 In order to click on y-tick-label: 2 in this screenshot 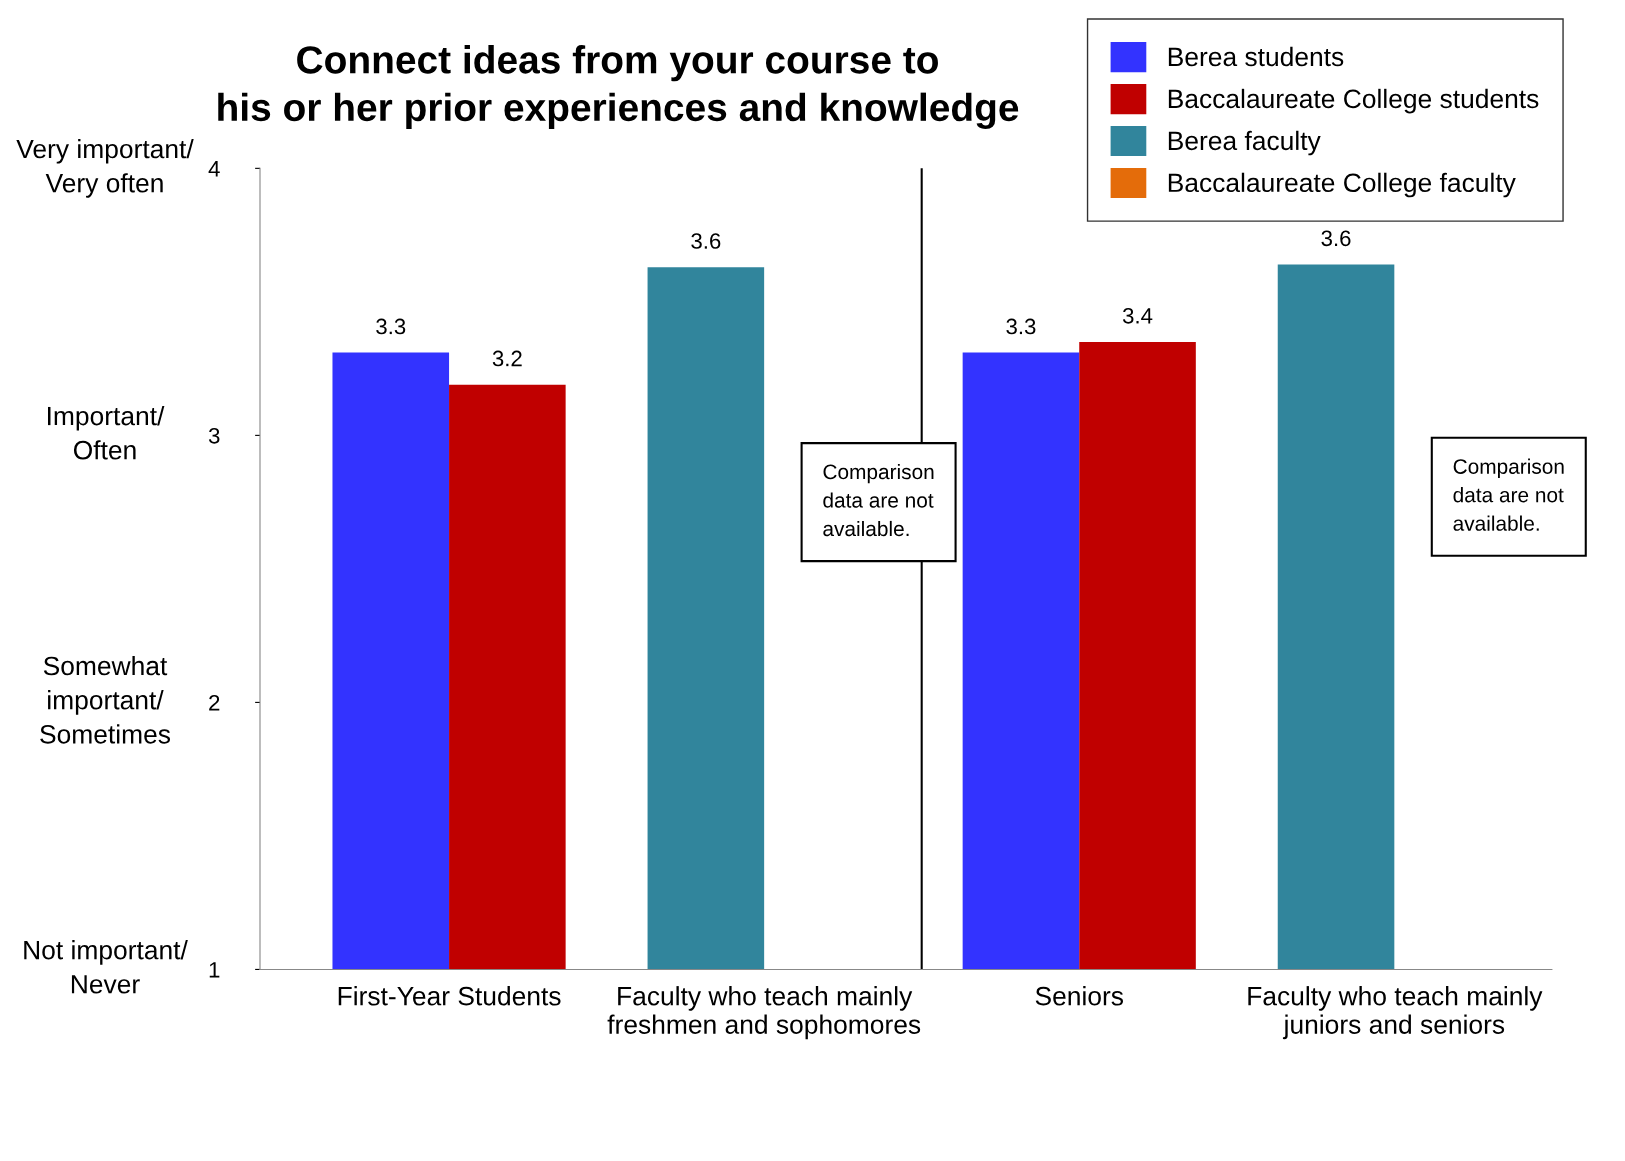, I will do `click(214, 702)`.